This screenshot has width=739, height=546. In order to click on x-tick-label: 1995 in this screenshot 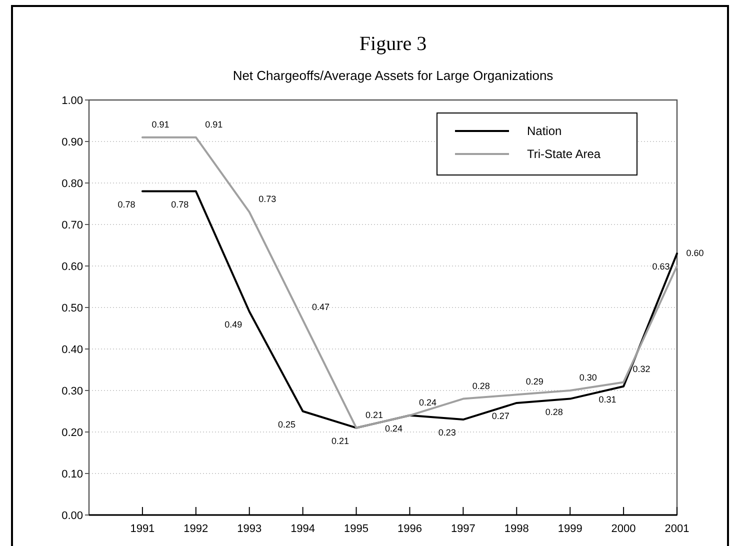, I will do `click(356, 529)`.